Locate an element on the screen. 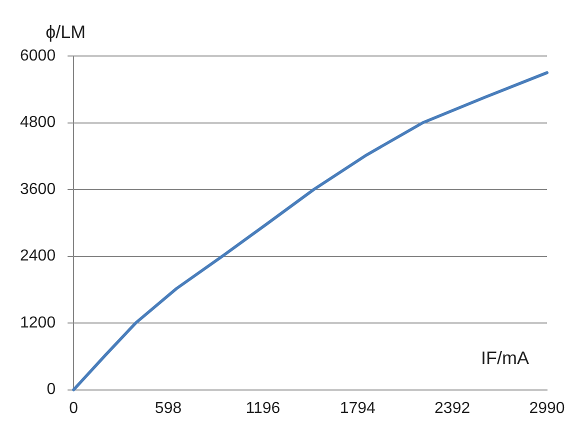  x-tick-label: 0 is located at coordinates (73, 408).